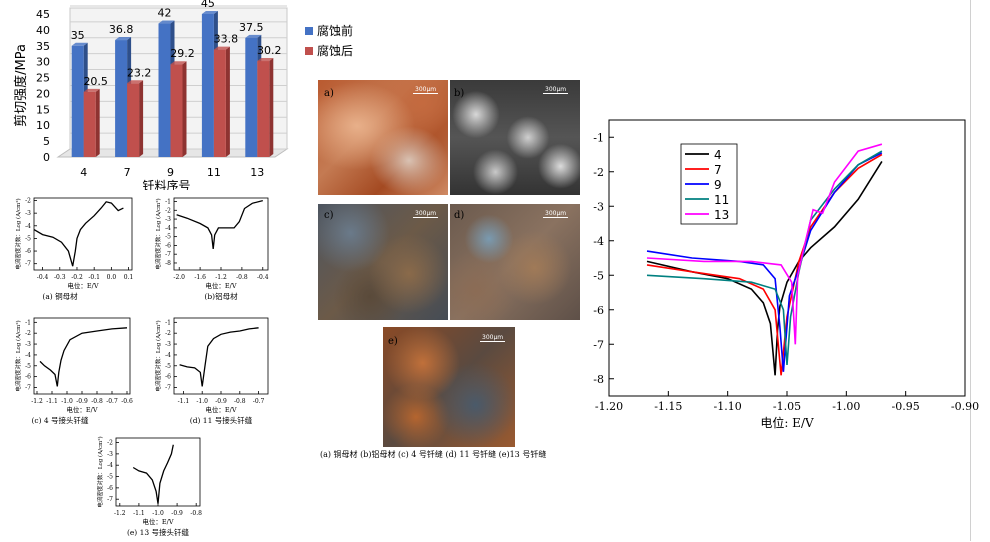  What do you see at coordinates (787, 422) in the screenshot?
I see `main-xlabel: 电位: E/V` at bounding box center [787, 422].